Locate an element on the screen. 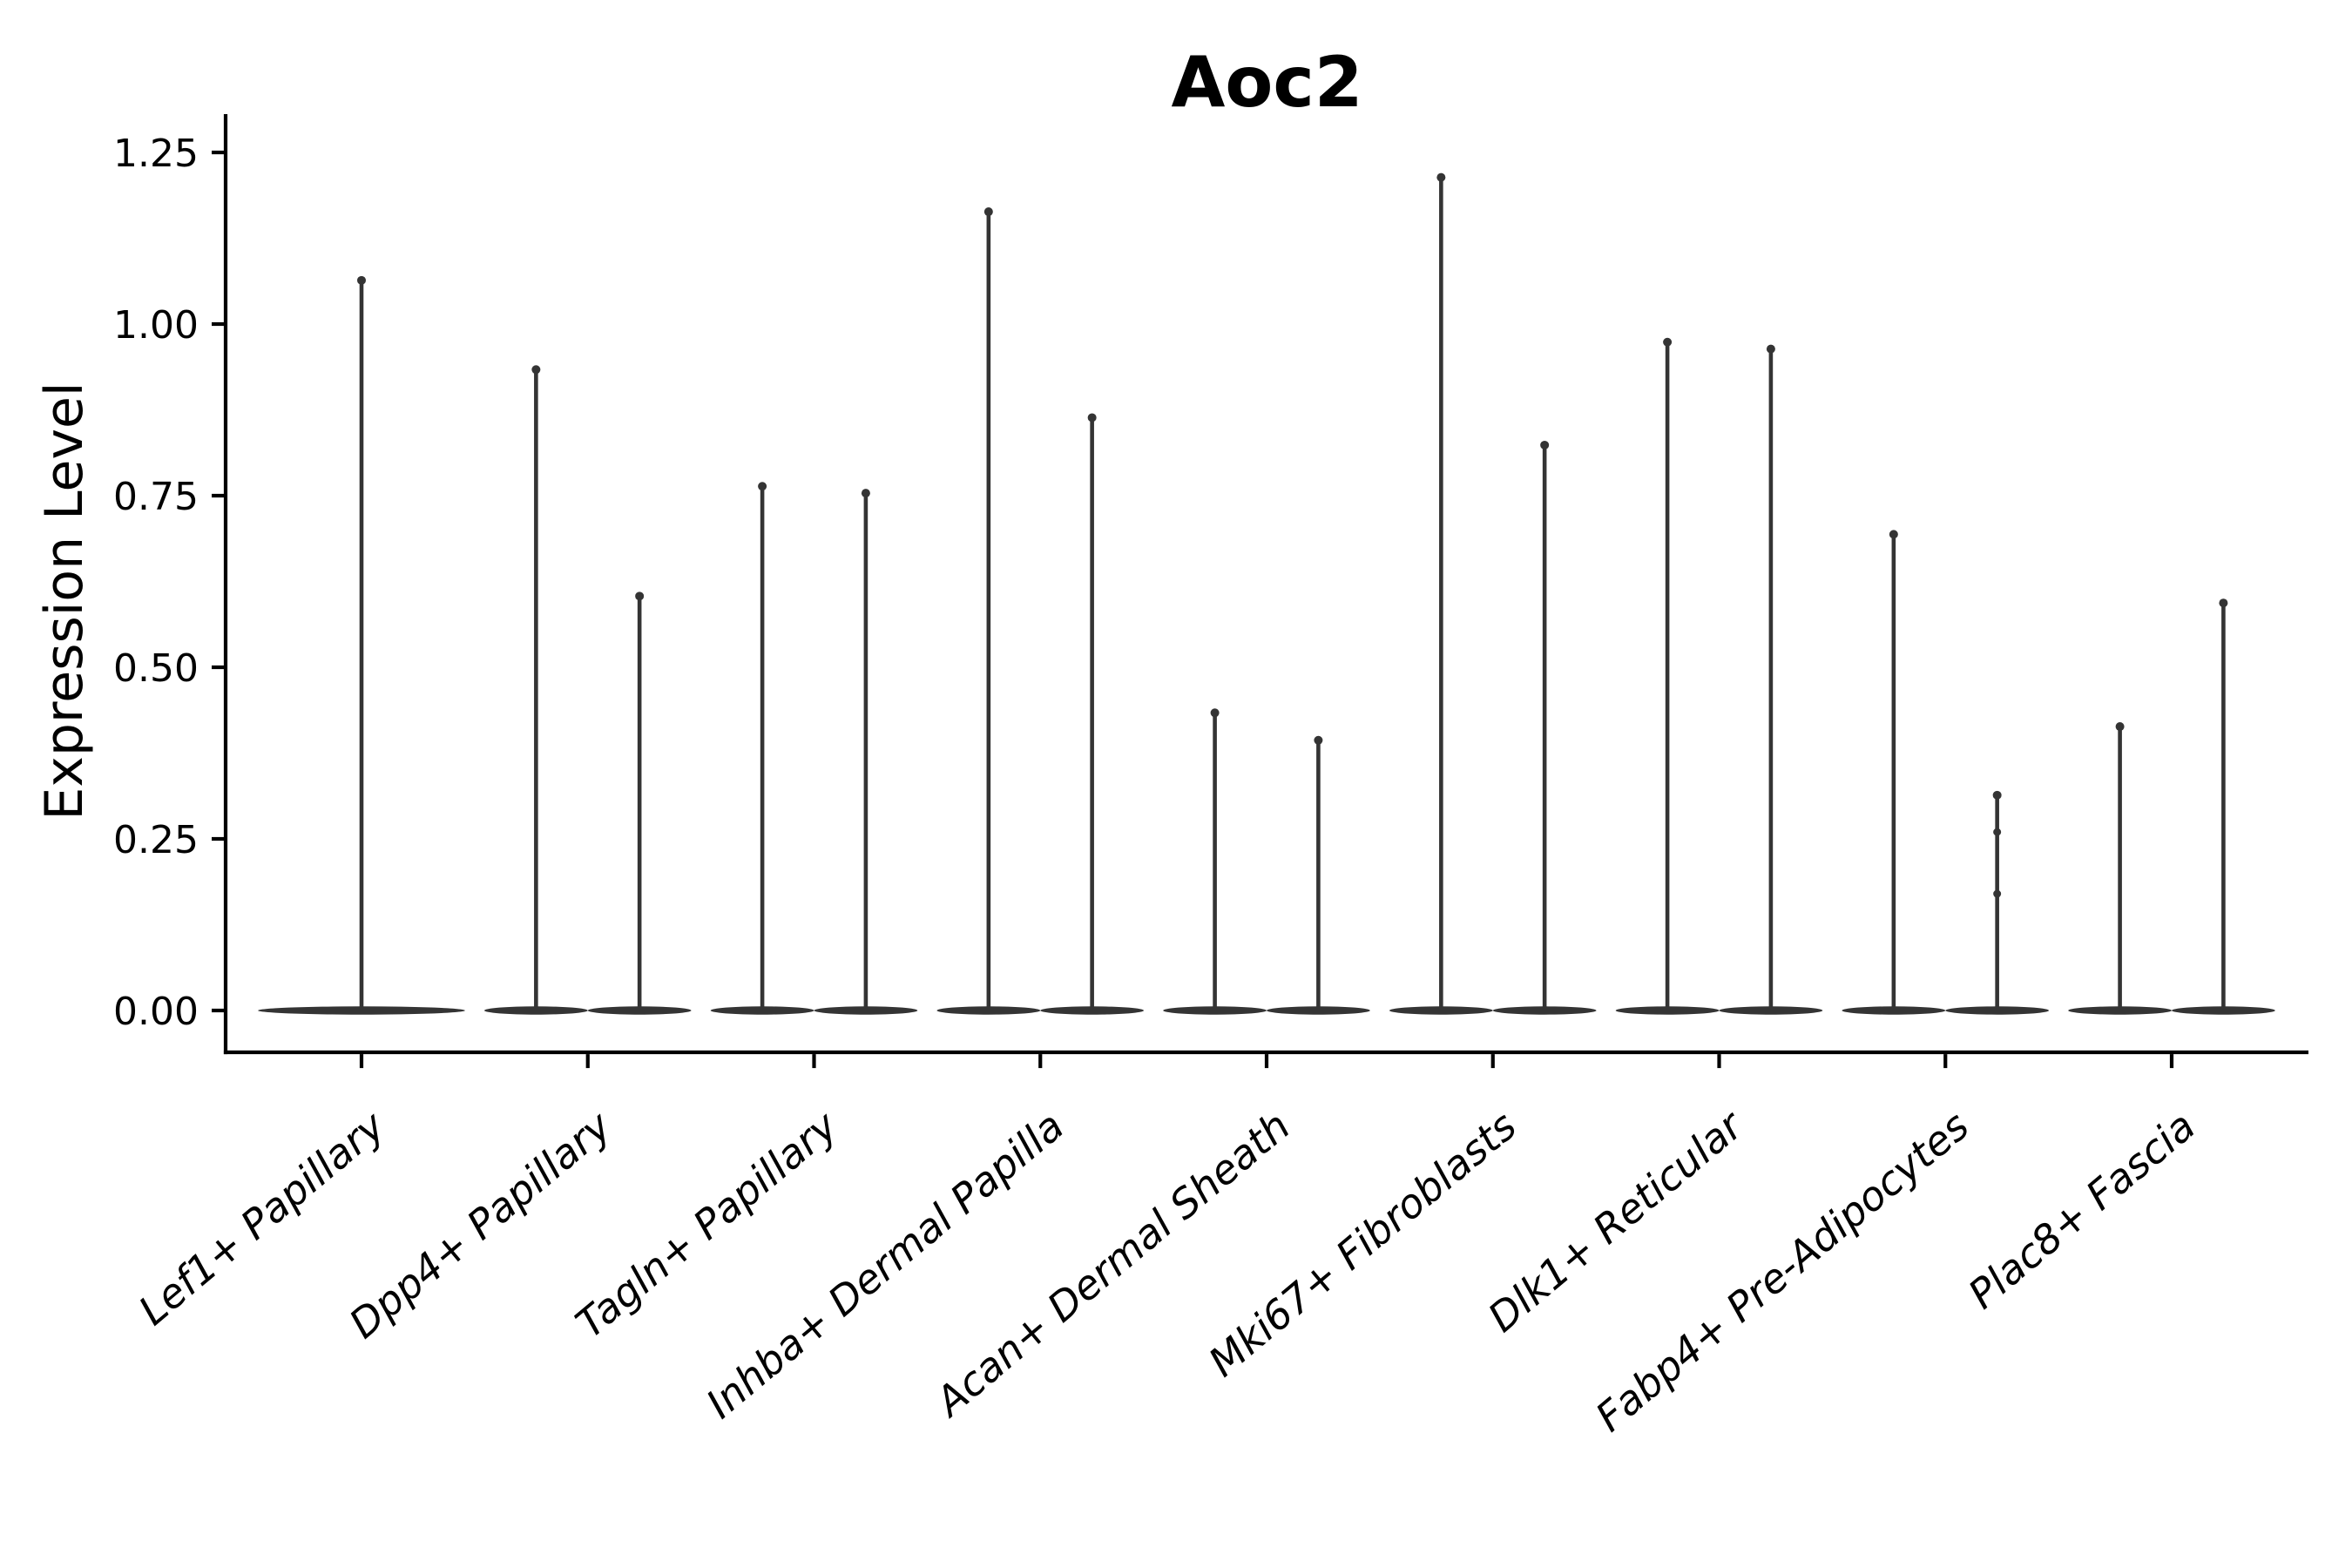 The width and height of the screenshot is (2352, 1568). chart-title: Aoc2 is located at coordinates (1267, 82).